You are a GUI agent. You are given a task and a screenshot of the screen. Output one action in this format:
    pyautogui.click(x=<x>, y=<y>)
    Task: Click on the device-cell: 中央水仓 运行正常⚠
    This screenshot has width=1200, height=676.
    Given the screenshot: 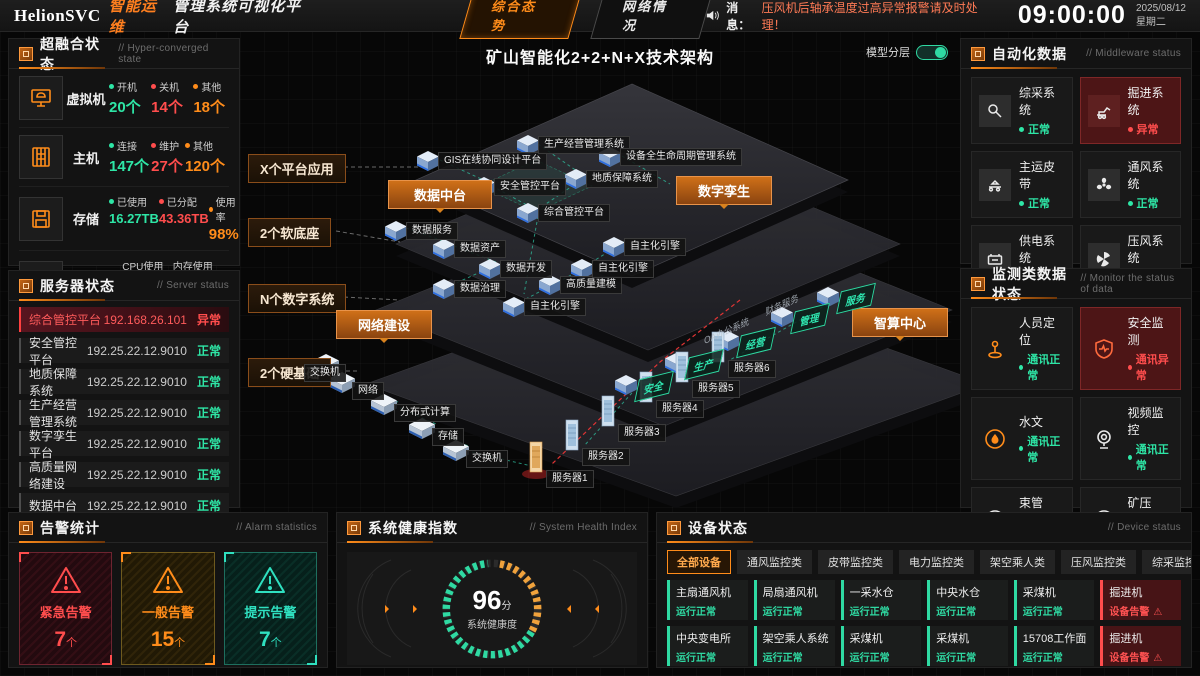 What is the action you would take?
    pyautogui.click(x=967, y=600)
    